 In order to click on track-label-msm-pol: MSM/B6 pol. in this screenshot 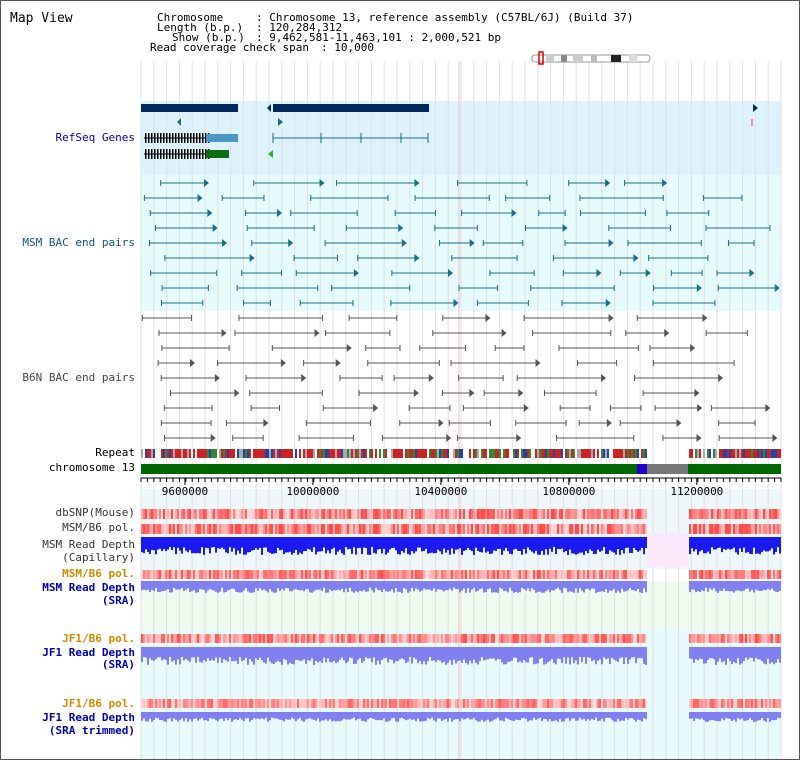, I will do `click(98, 527)`.